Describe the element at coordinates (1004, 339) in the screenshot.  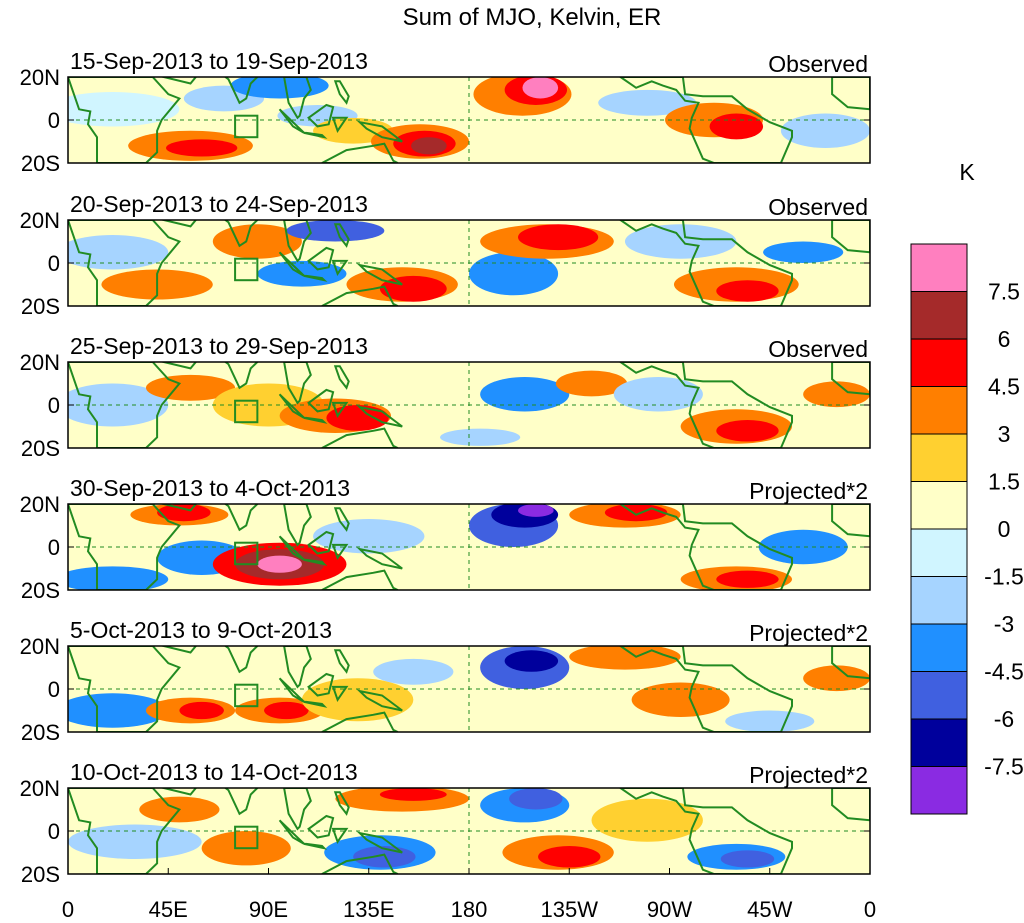
I see `colorbar-label: 6` at that location.